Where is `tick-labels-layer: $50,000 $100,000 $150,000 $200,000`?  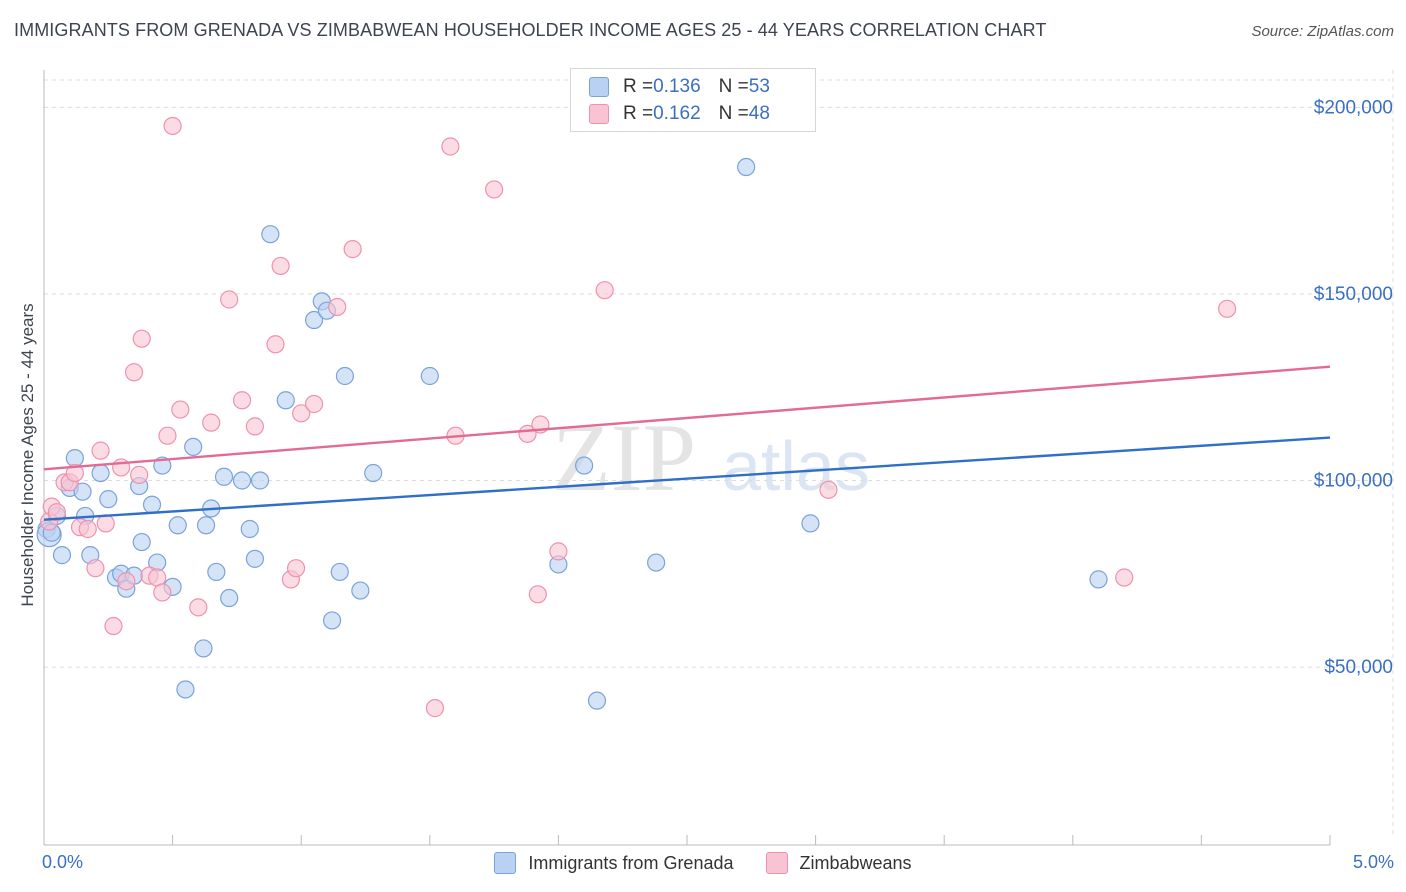 tick-labels-layer: $50,000 $100,000 $150,000 $200,000 is located at coordinates (1353, 387).